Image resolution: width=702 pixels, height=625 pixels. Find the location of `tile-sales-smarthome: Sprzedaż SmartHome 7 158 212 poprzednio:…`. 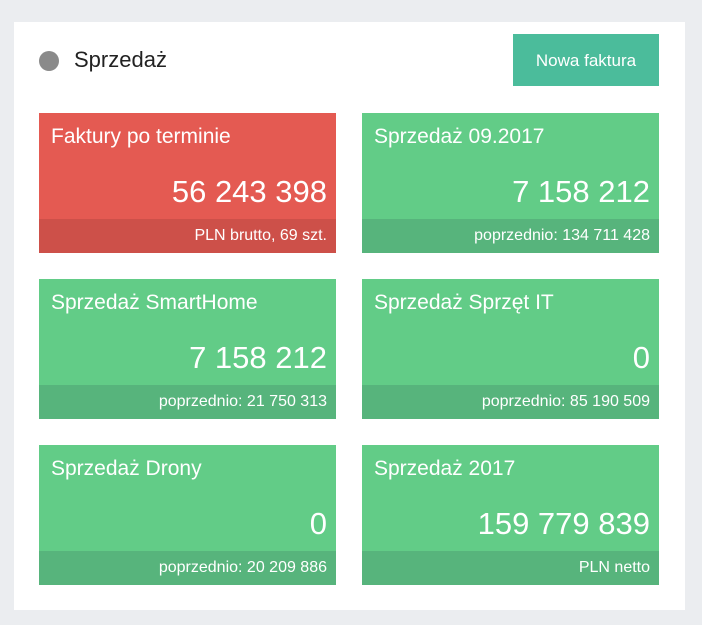

tile-sales-smarthome: Sprzedaż SmartHome 7 158 212 poprzednio:… is located at coordinates (187, 349).